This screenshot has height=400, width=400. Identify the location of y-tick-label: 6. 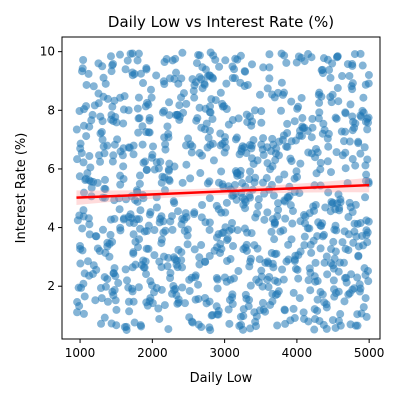
(51, 169).